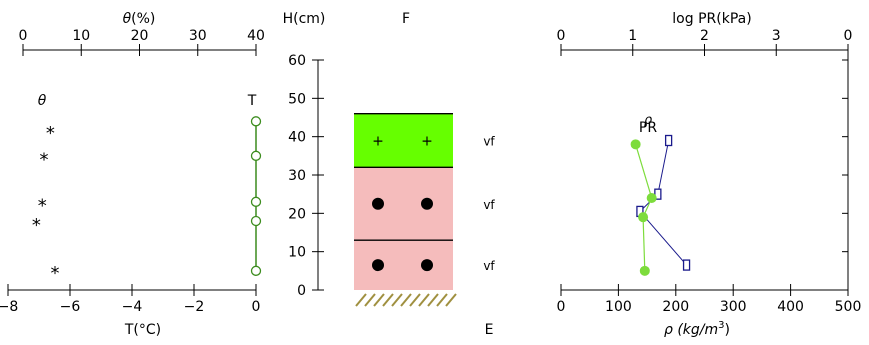  What do you see at coordinates (644, 207) in the screenshot?
I see `density-line` at bounding box center [644, 207].